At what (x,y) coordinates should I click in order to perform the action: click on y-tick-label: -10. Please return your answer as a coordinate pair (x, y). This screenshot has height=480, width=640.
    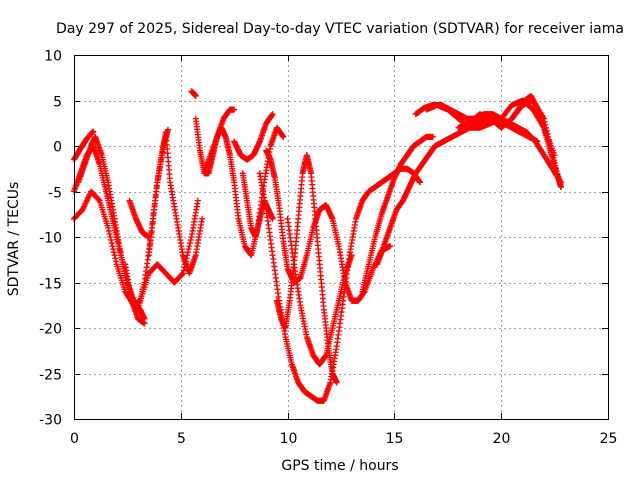
    Looking at the image, I should click on (50, 239).